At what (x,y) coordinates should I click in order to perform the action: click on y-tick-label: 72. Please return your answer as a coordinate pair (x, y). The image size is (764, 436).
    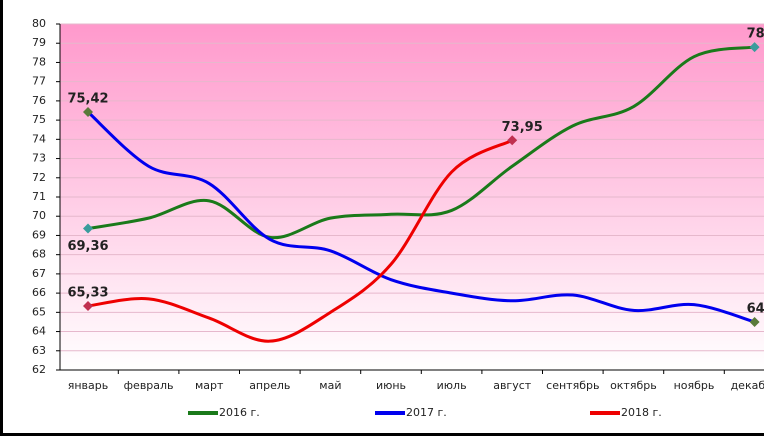
    Looking at the image, I should click on (39, 177).